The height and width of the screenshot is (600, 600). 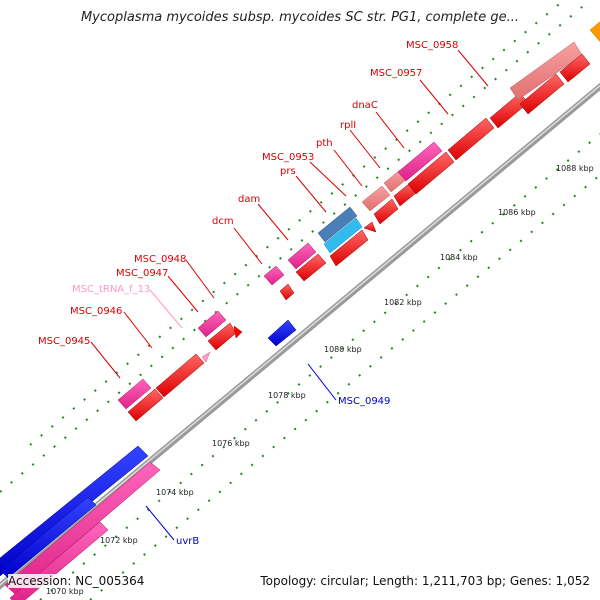 I want to click on feature-prs-steel, so click(x=337, y=224).